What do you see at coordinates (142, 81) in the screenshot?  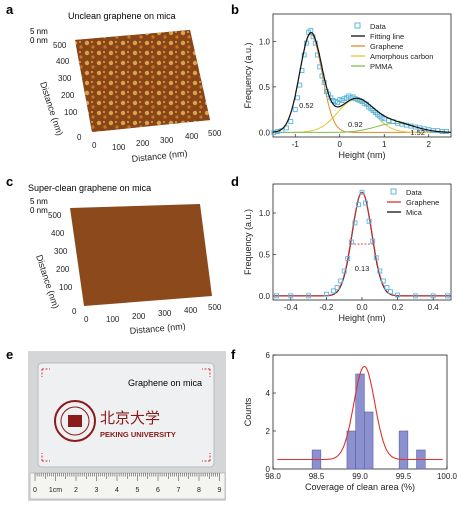 I see `afm-rough-surface` at bounding box center [142, 81].